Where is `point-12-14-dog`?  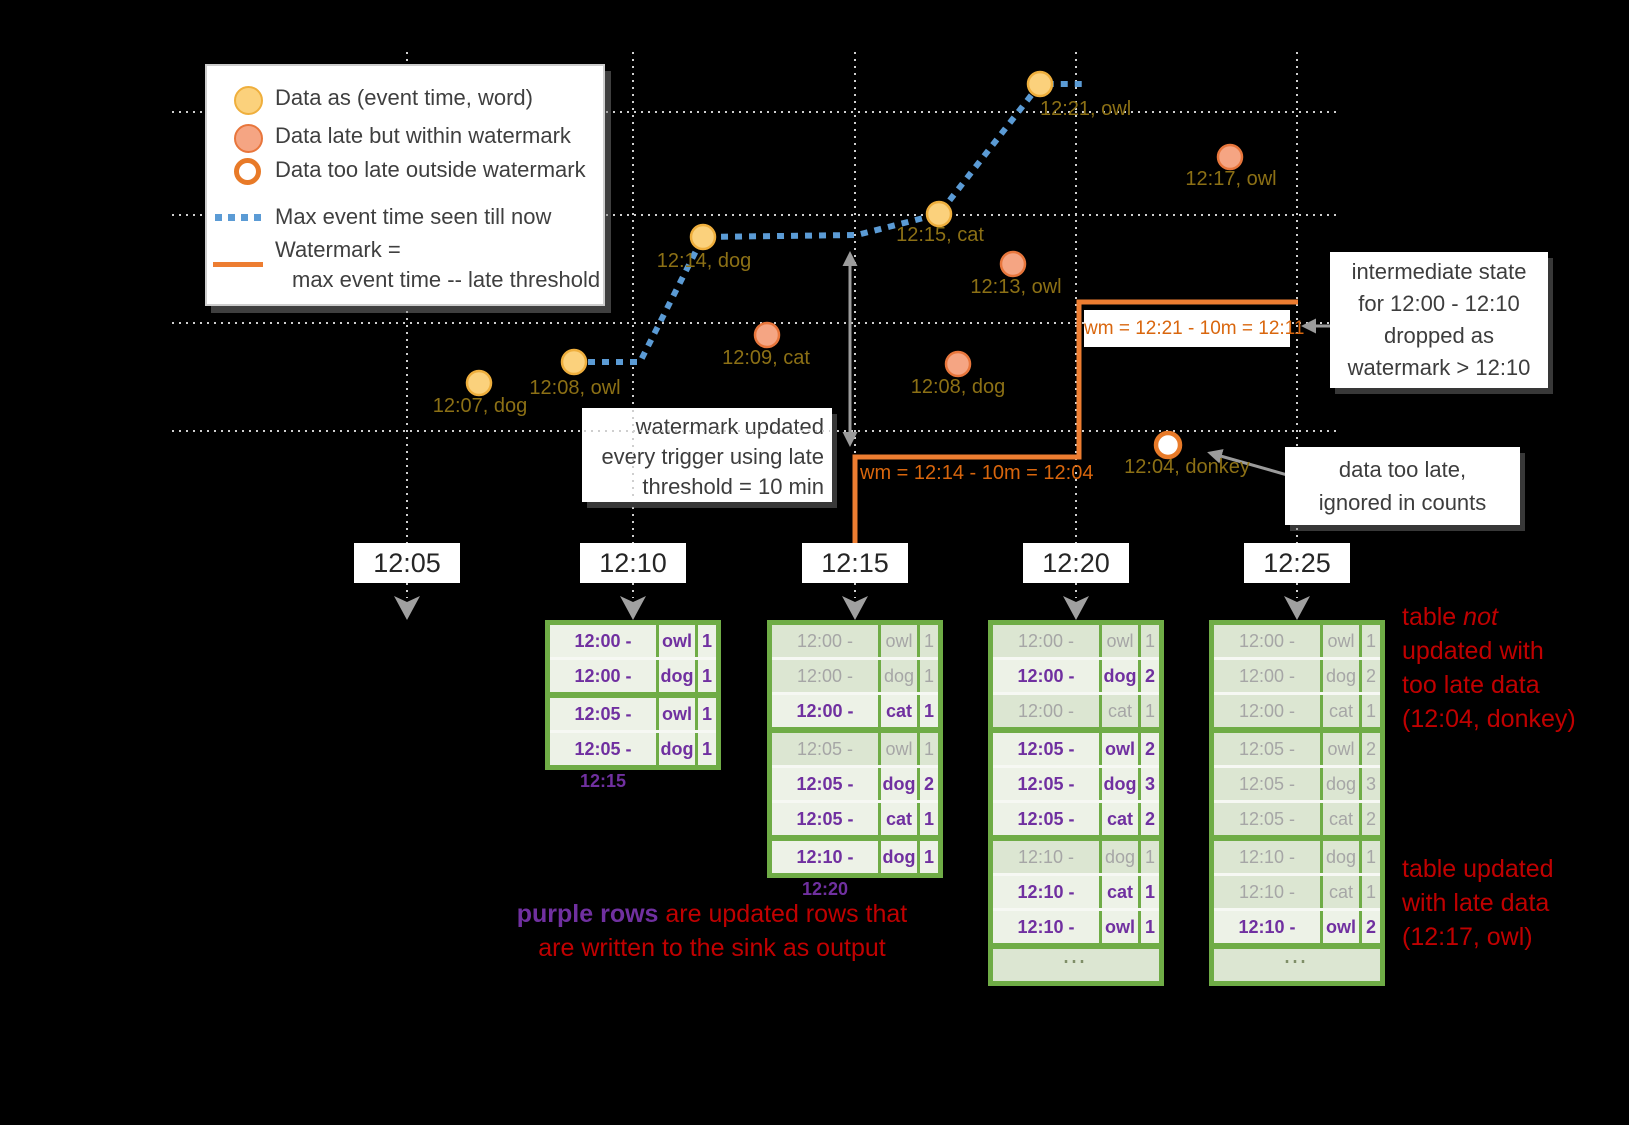
point-12-14-dog is located at coordinates (703, 237).